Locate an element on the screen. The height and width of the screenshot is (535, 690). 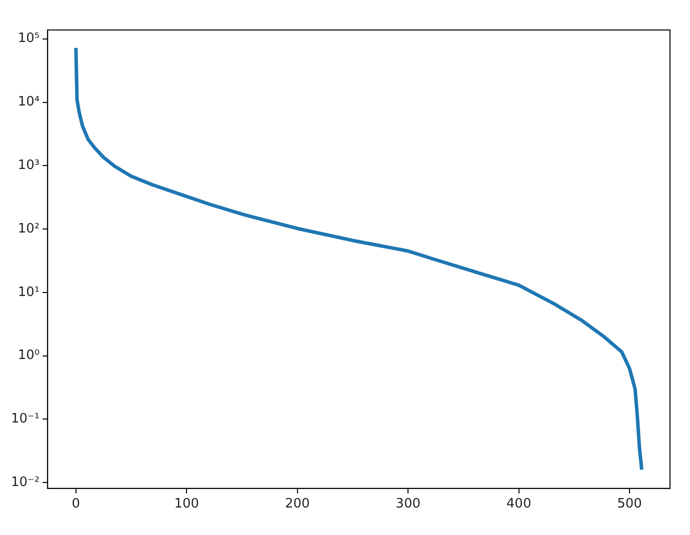
y-tick-label: 10⁻¹ is located at coordinates (25, 419).